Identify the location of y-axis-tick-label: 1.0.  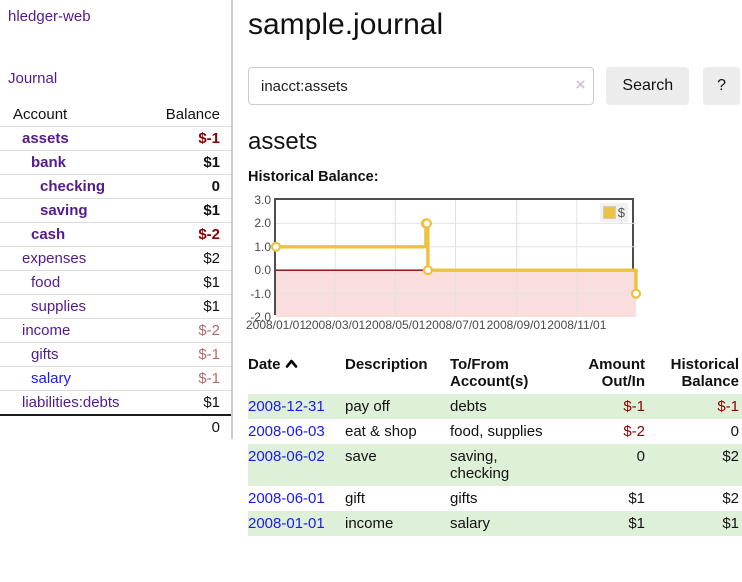
(262, 246).